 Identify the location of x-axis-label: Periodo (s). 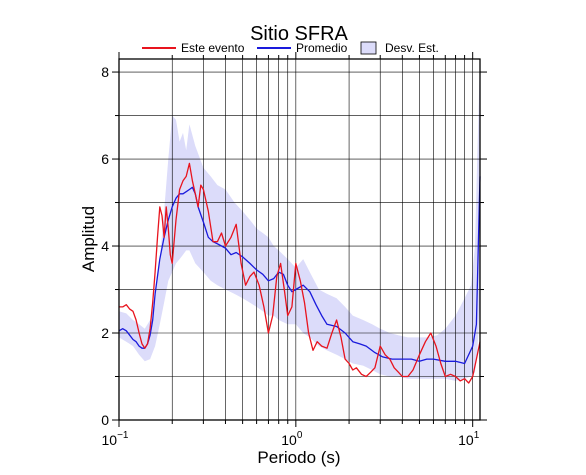
(298, 457).